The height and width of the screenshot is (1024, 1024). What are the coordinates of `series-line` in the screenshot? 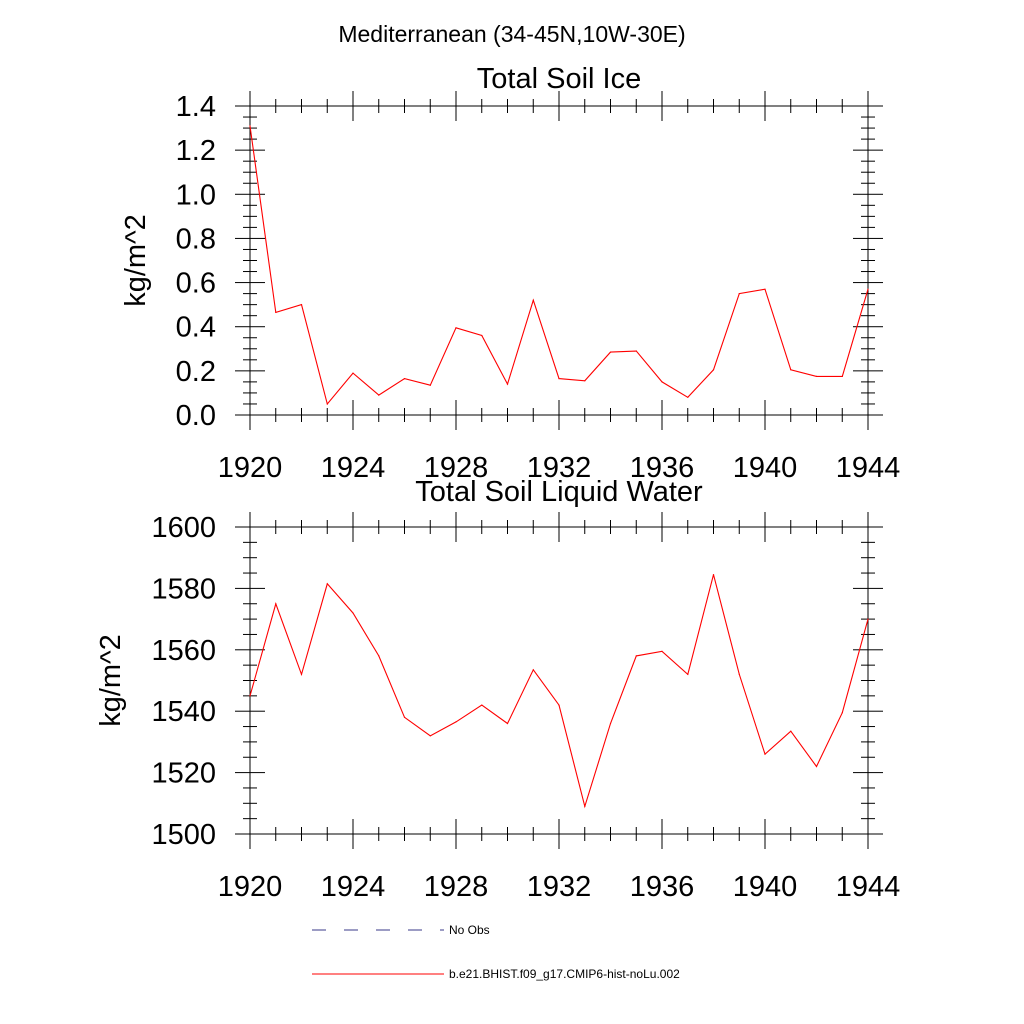 It's located at (559, 691).